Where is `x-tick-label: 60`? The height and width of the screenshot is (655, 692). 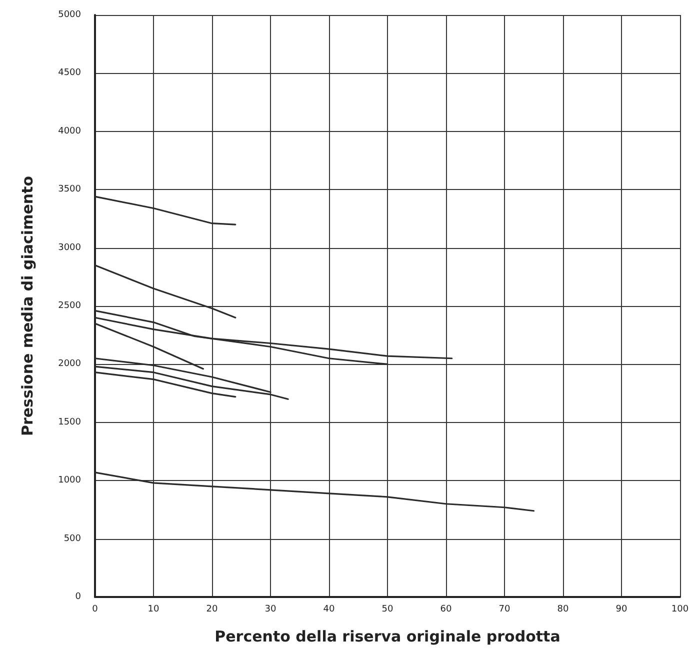 x-tick-label: 60 is located at coordinates (446, 609).